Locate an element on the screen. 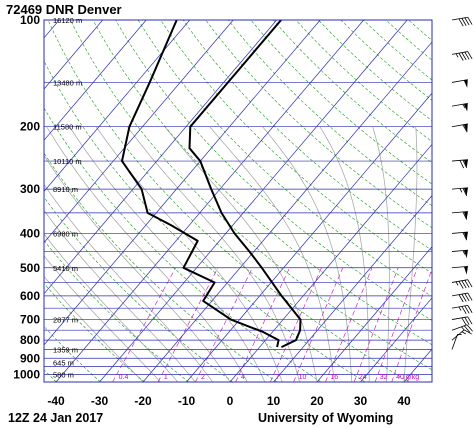  footer-source: University of Wyoming is located at coordinates (325, 418).